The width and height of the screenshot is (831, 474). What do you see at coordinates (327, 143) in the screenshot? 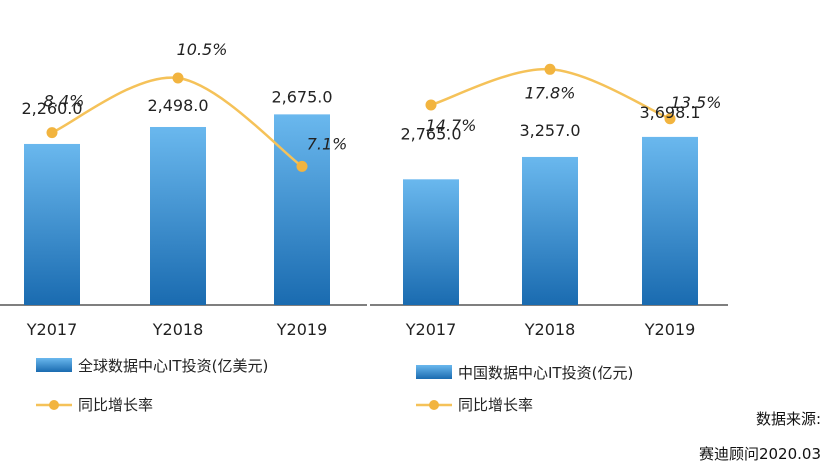
I see `growth-rate-label: 7.1%` at bounding box center [327, 143].